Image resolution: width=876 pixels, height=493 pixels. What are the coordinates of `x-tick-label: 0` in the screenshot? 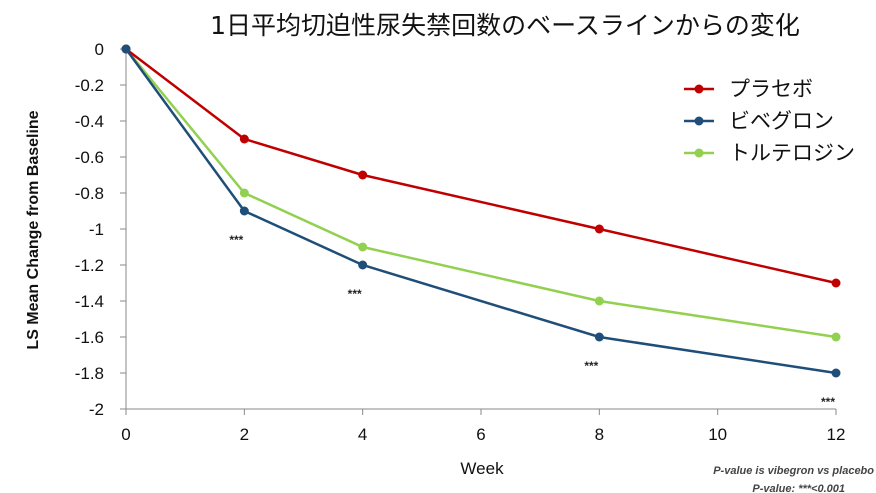 It's located at (125, 434).